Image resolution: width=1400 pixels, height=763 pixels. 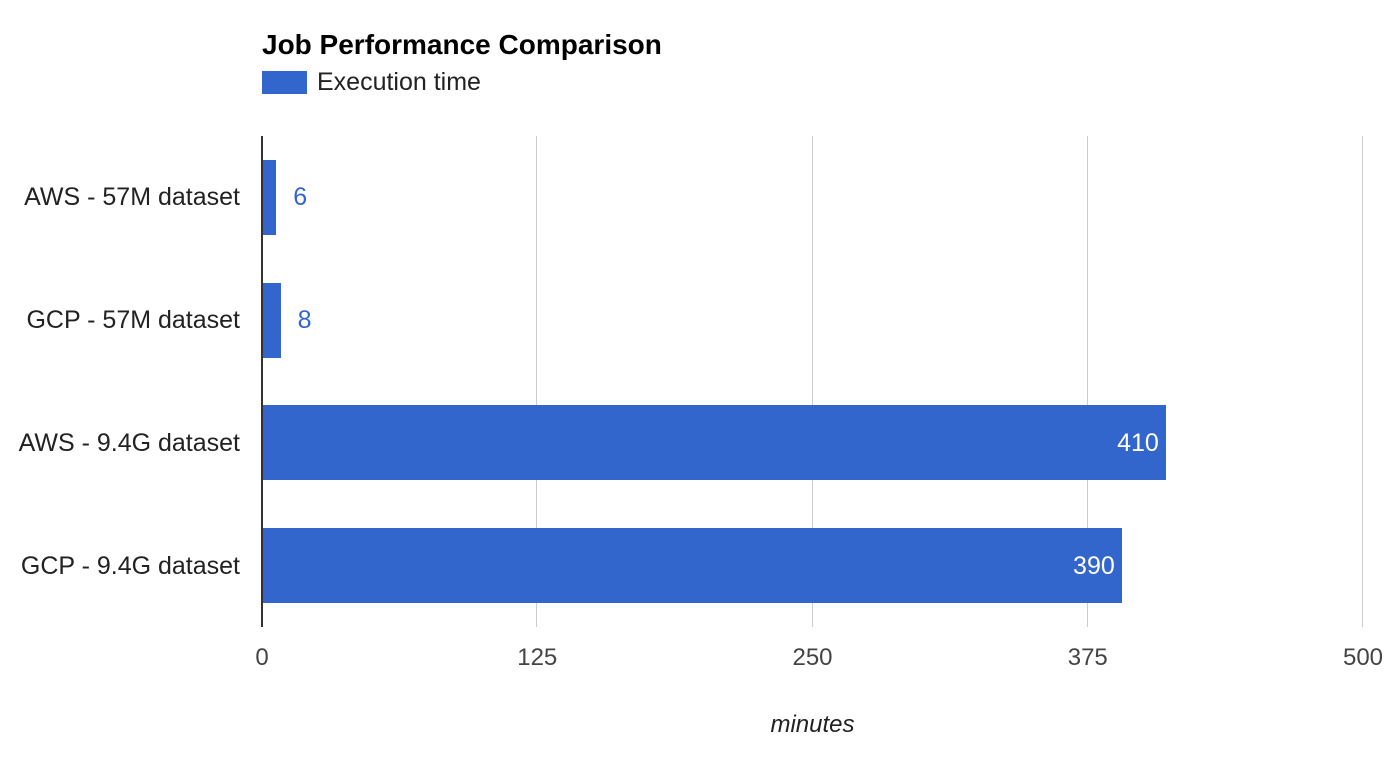 What do you see at coordinates (1087, 657) in the screenshot?
I see `x-tick-label: 375` at bounding box center [1087, 657].